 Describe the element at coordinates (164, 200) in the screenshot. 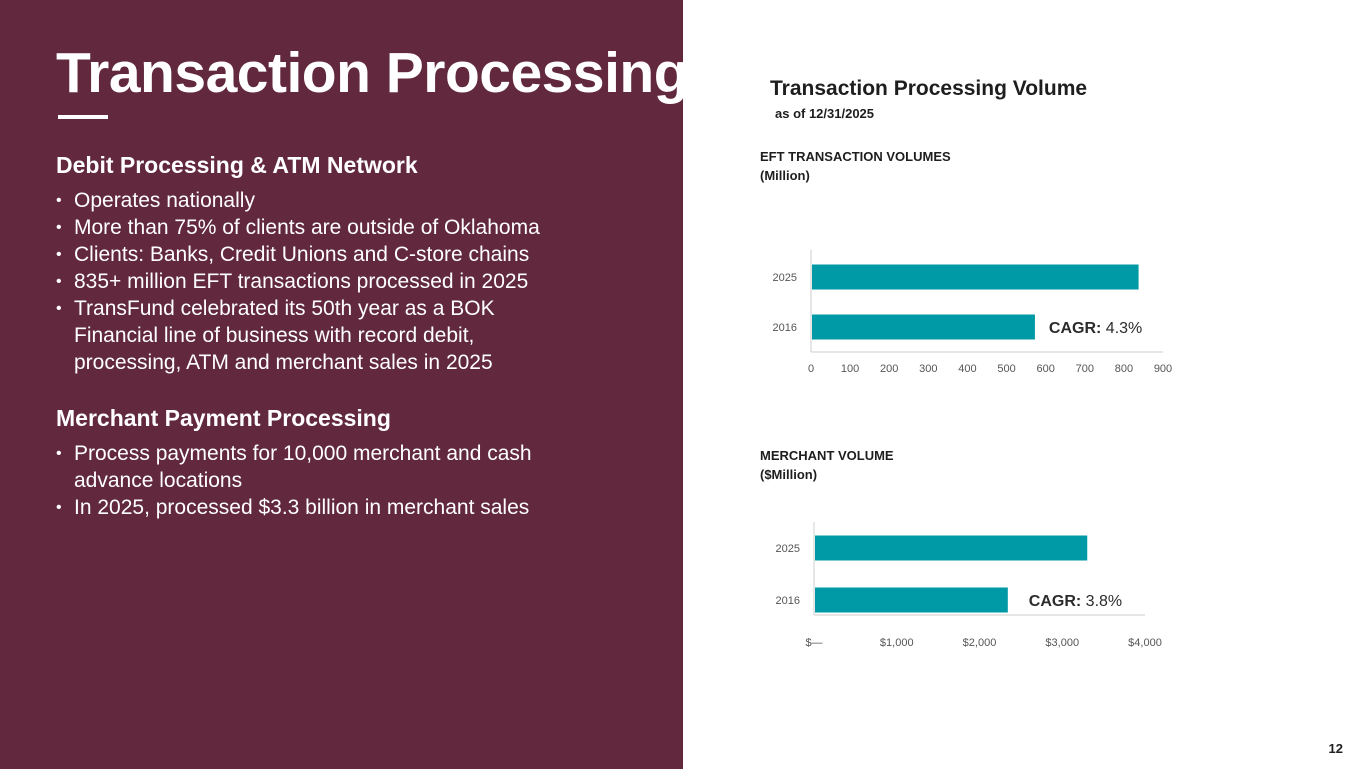

I see `bullet-text: Operates nationally` at that location.